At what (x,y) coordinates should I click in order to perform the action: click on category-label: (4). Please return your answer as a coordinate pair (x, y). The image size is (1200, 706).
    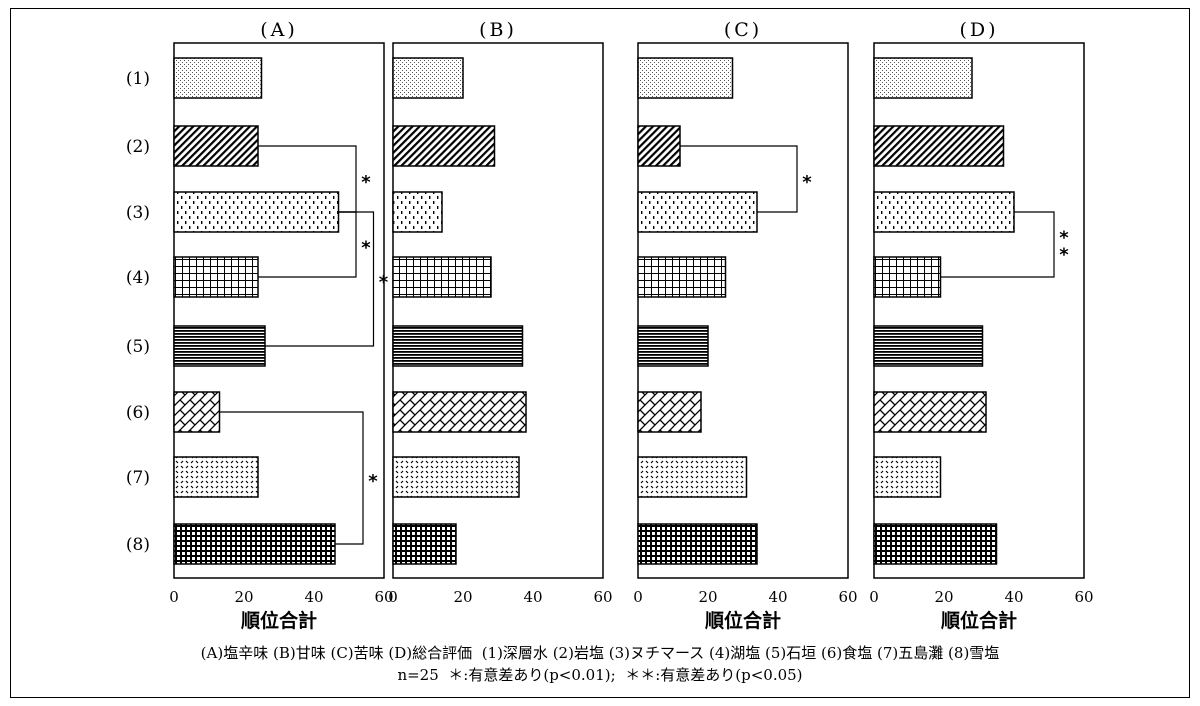
    Looking at the image, I should click on (138, 278).